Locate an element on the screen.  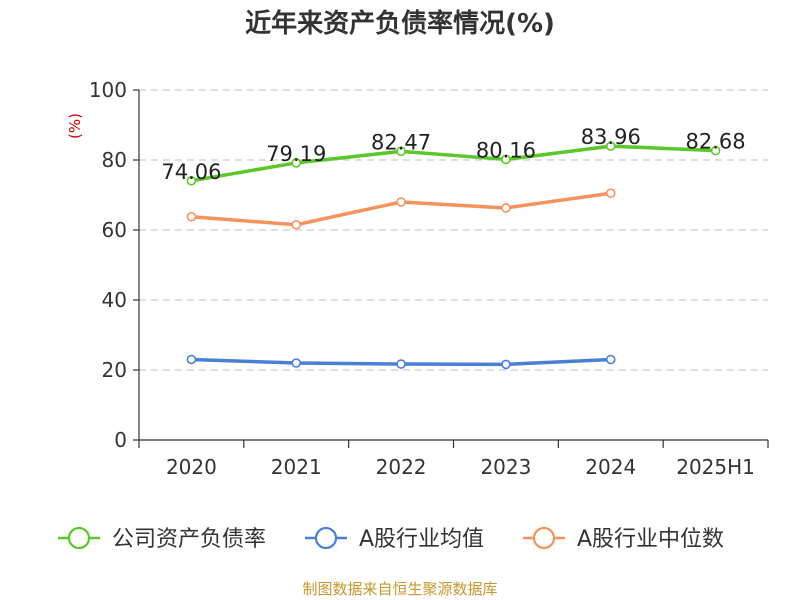
x-tick-label: 2024 is located at coordinates (610, 467).